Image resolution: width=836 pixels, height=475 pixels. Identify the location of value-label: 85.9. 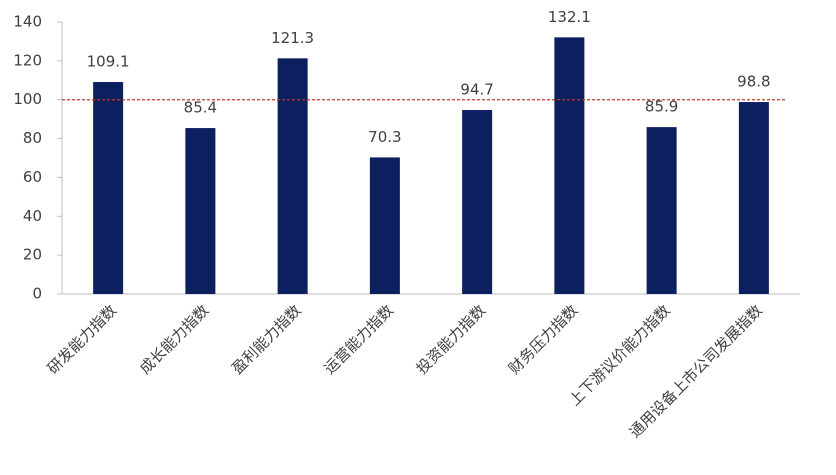
(661, 107).